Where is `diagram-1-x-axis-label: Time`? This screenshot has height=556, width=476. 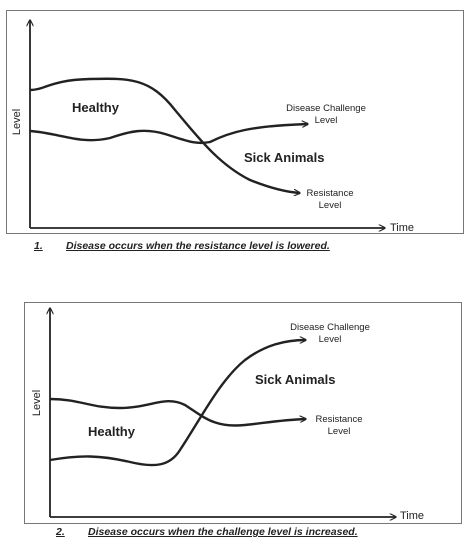 diagram-1-x-axis-label: Time is located at coordinates (402, 228).